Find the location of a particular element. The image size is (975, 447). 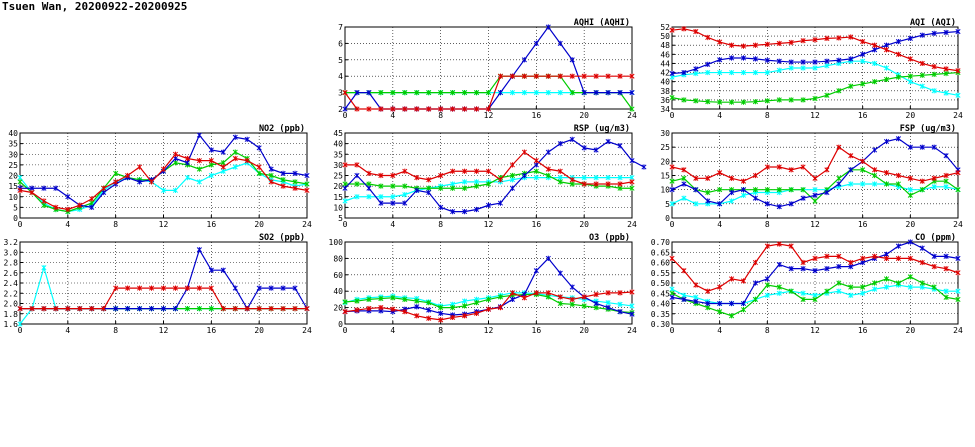

panel-fsp: 0 4 8 12 16 20 24 0 5 10 15 20 25 30 FSP (ug/m3) is located at coordinates (811, 176).